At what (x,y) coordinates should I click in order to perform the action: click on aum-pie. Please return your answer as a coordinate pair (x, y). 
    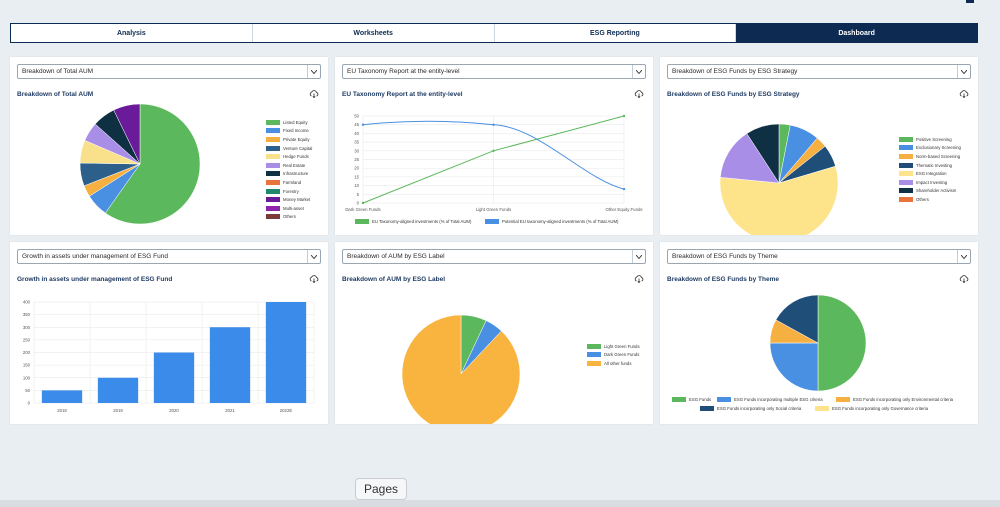
    Looking at the image, I should click on (140, 164).